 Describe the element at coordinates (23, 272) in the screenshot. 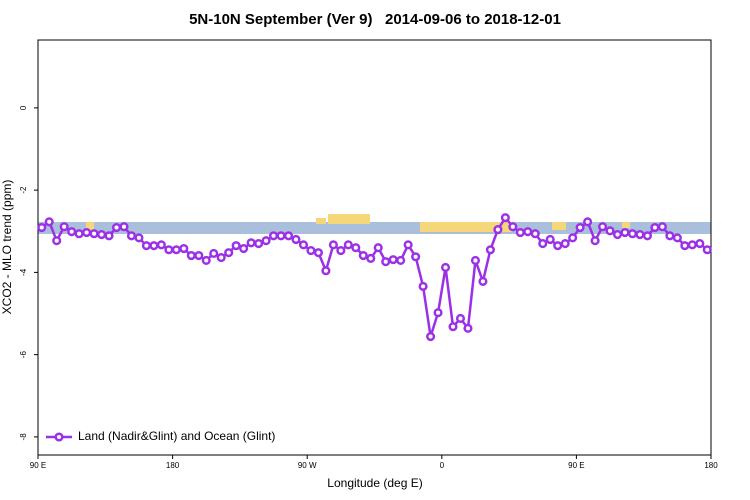

I see `y-tick-label: -4` at that location.